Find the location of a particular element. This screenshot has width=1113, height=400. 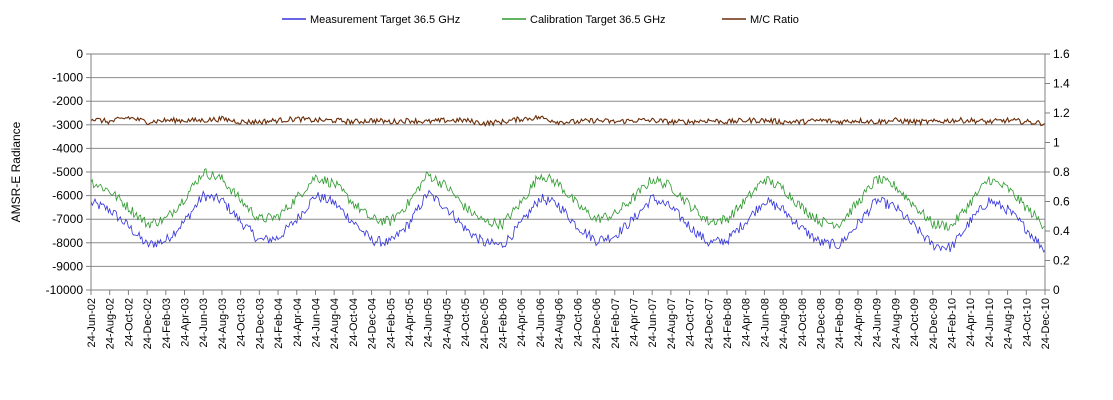

x-tick-label: 24-Feb-04 is located at coordinates (279, 323).